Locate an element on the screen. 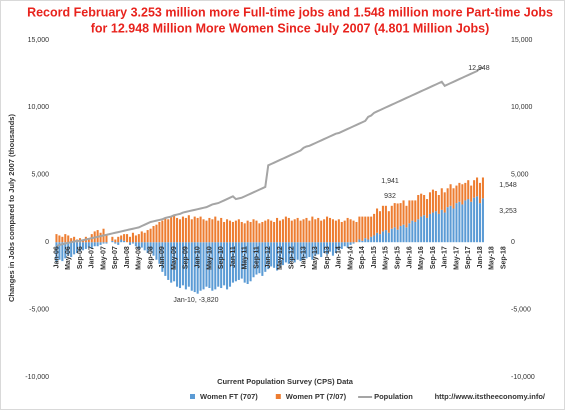 The height and width of the screenshot is (410, 565). y2-tick-label: 0 is located at coordinates (513, 242).